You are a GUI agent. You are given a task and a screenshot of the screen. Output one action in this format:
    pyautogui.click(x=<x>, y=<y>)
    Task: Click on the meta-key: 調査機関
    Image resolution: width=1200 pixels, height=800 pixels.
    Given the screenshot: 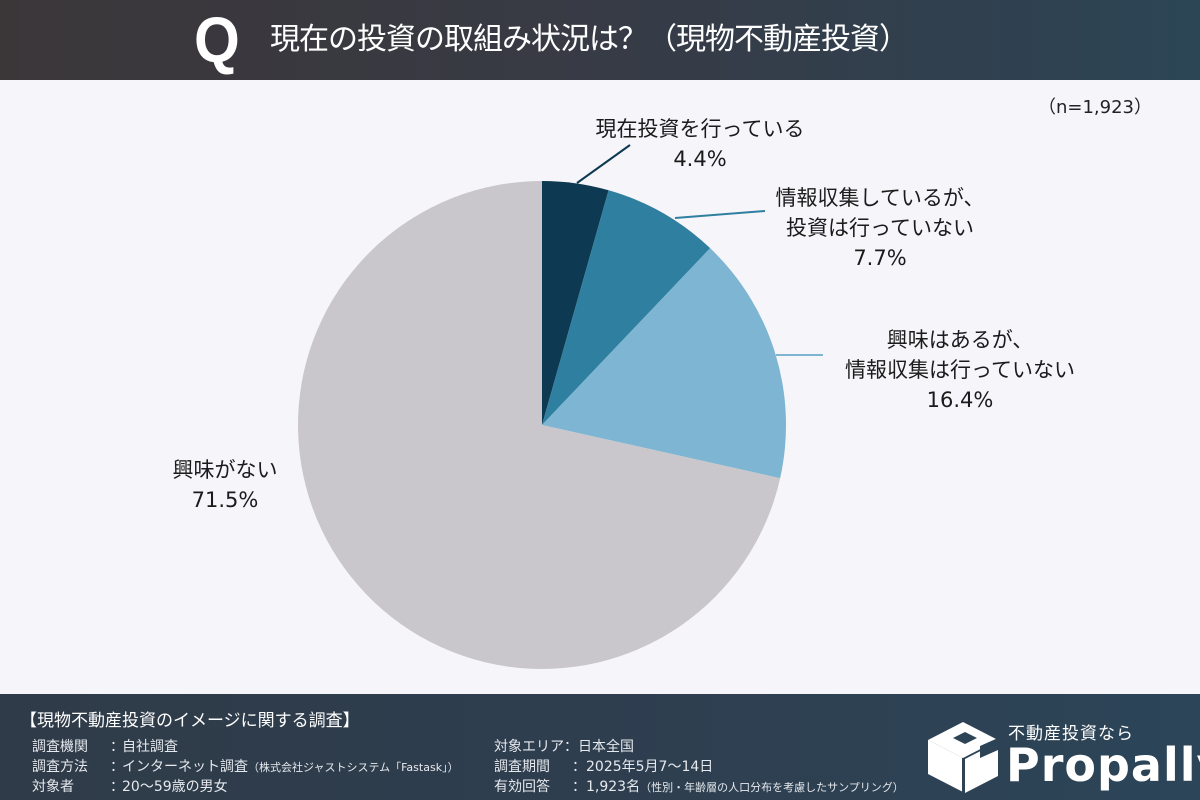 What is the action you would take?
    pyautogui.click(x=60, y=747)
    